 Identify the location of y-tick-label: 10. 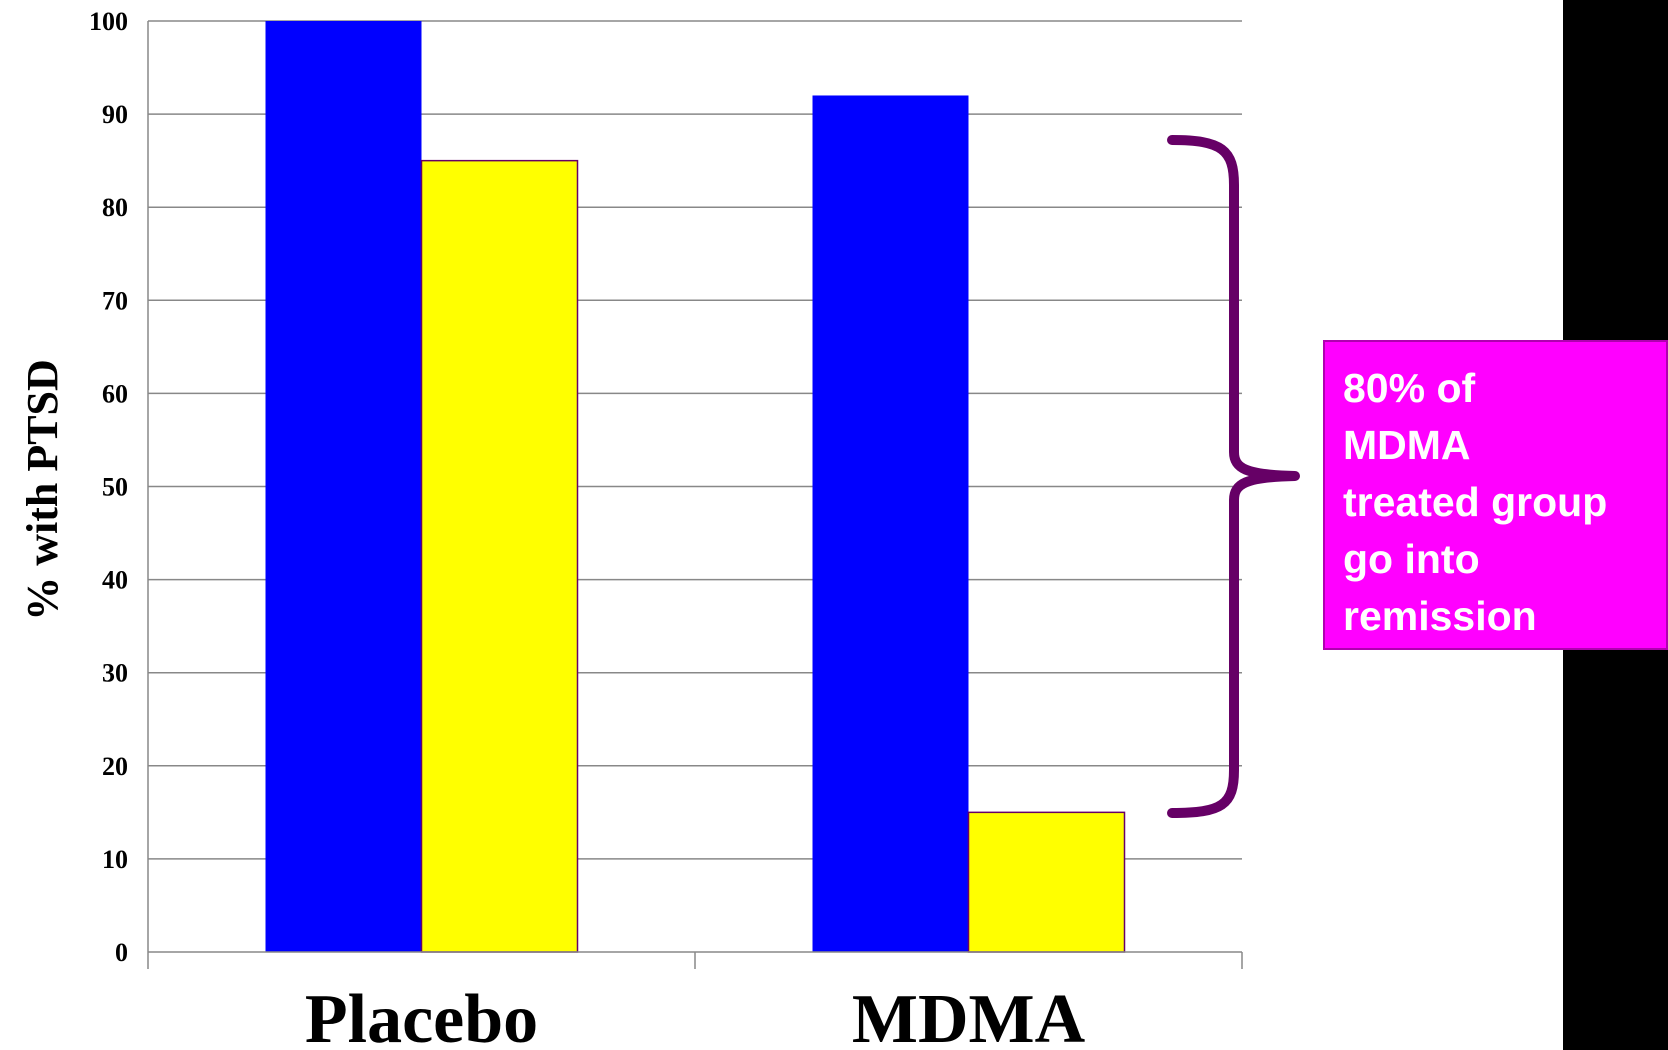
(115, 859).